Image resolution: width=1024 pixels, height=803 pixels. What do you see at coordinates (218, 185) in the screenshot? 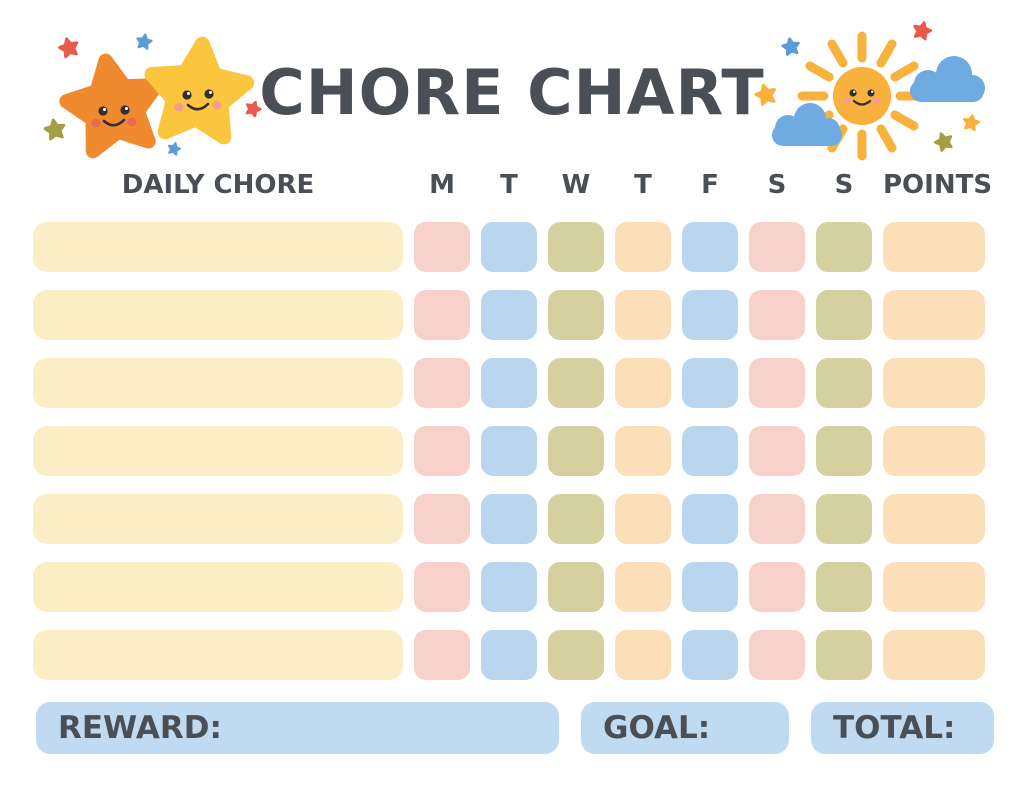
I see `column-header-daily-chore: DAILY CHORE` at bounding box center [218, 185].